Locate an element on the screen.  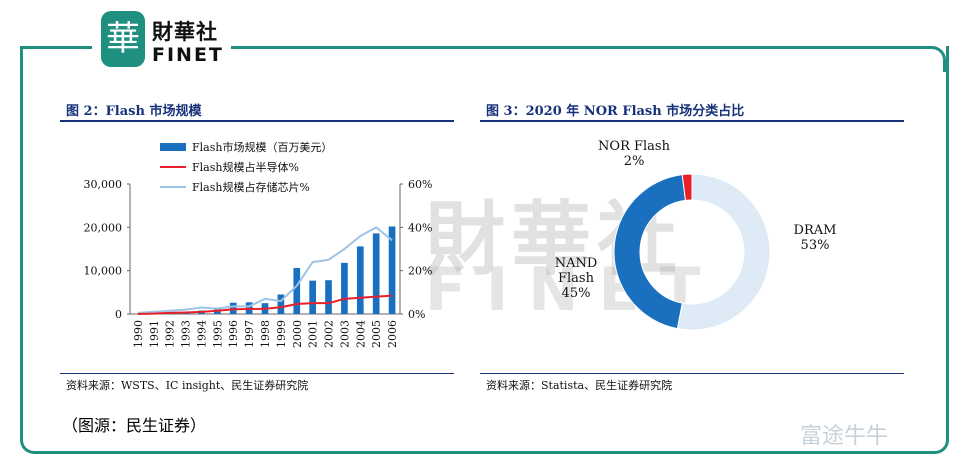
nand-flash-label: Flash is located at coordinates (576, 278).